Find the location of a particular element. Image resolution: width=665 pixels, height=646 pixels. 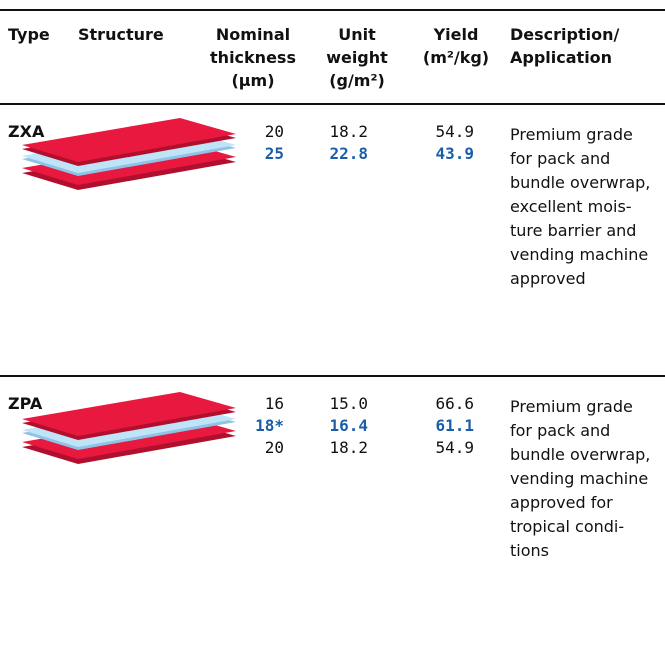

description-line: tions is located at coordinates (529, 550).